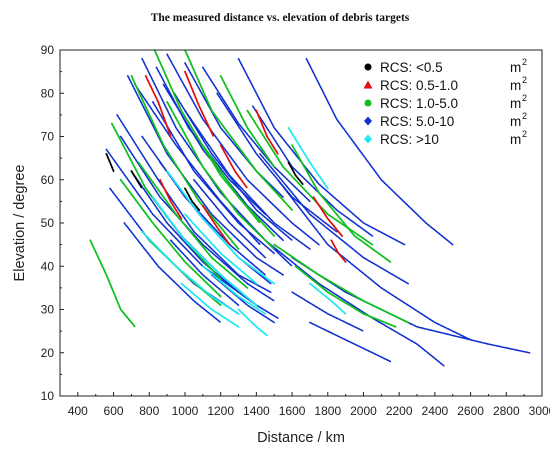 The image size is (550, 451). I want to click on legend-label: RCS: 0.5-1.0, so click(419, 85).